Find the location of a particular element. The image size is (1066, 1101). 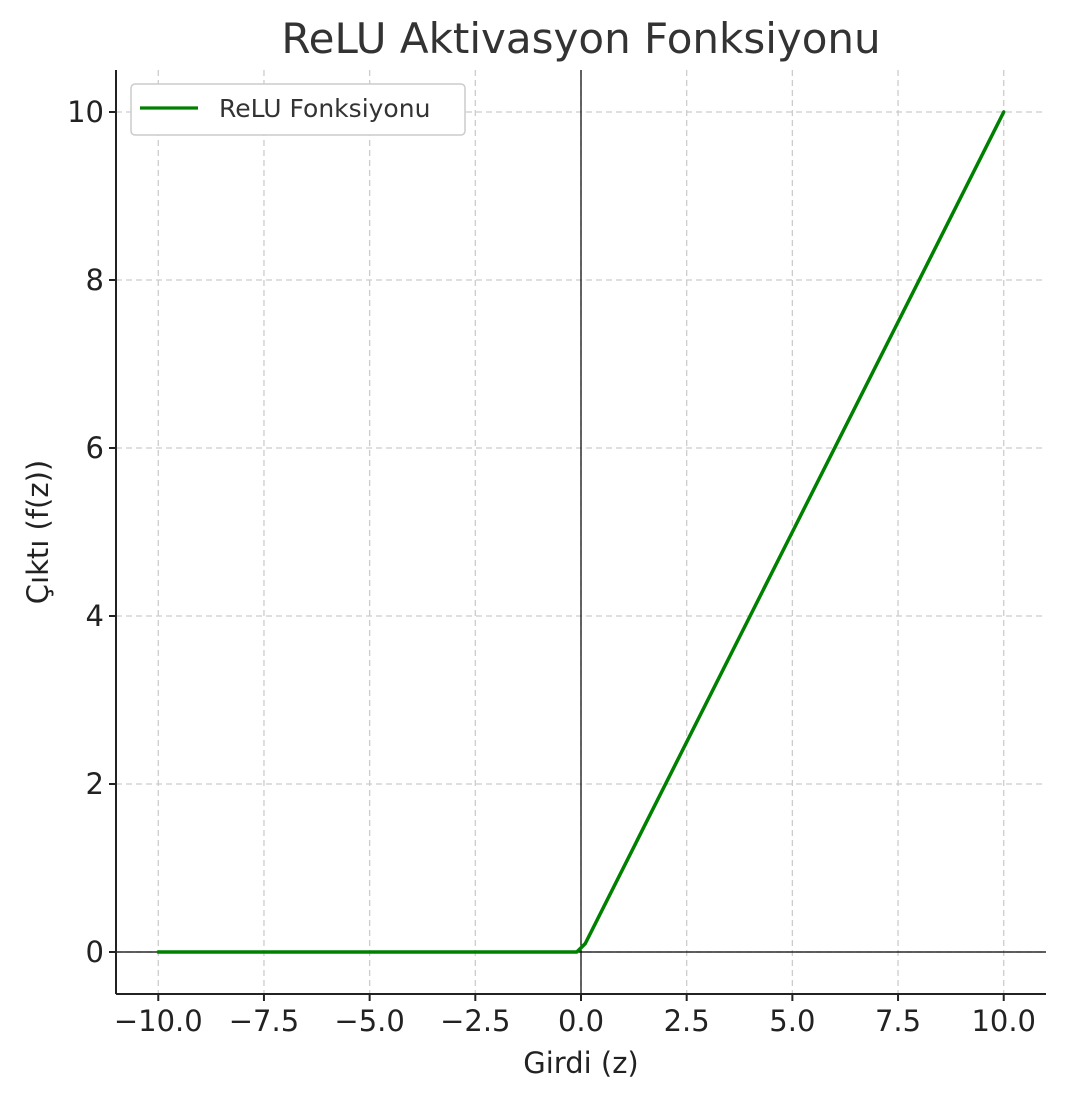

x-tick-labels: −10.0 −7.5 −5.0 −2.5 0.0 2.5 5.0 7.5 10.0 is located at coordinates (575, 1021).